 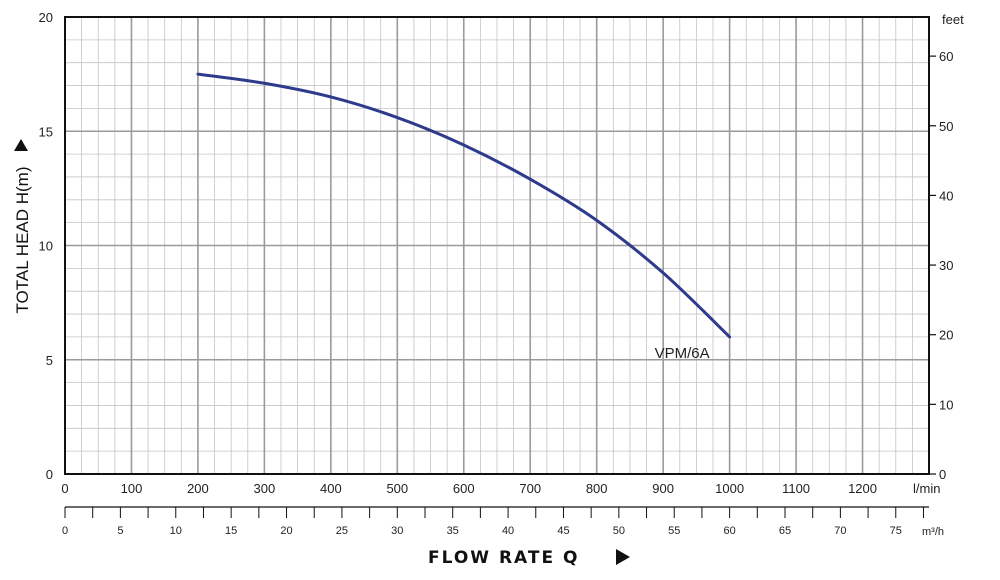 I want to click on x-tick-label: 1000, so click(x=729, y=488).